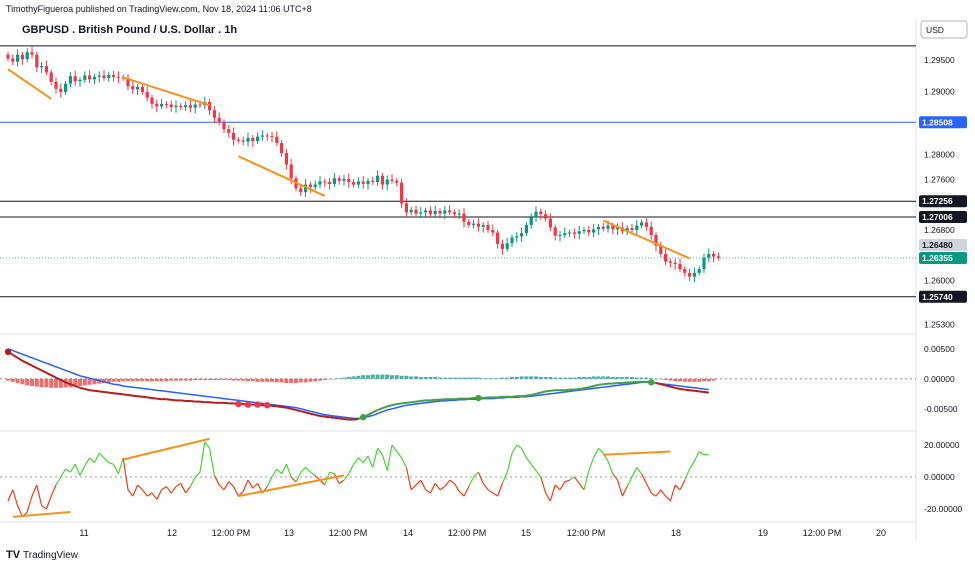 The image size is (975, 566). I want to click on price-tick-label: 1.27600, so click(939, 180).